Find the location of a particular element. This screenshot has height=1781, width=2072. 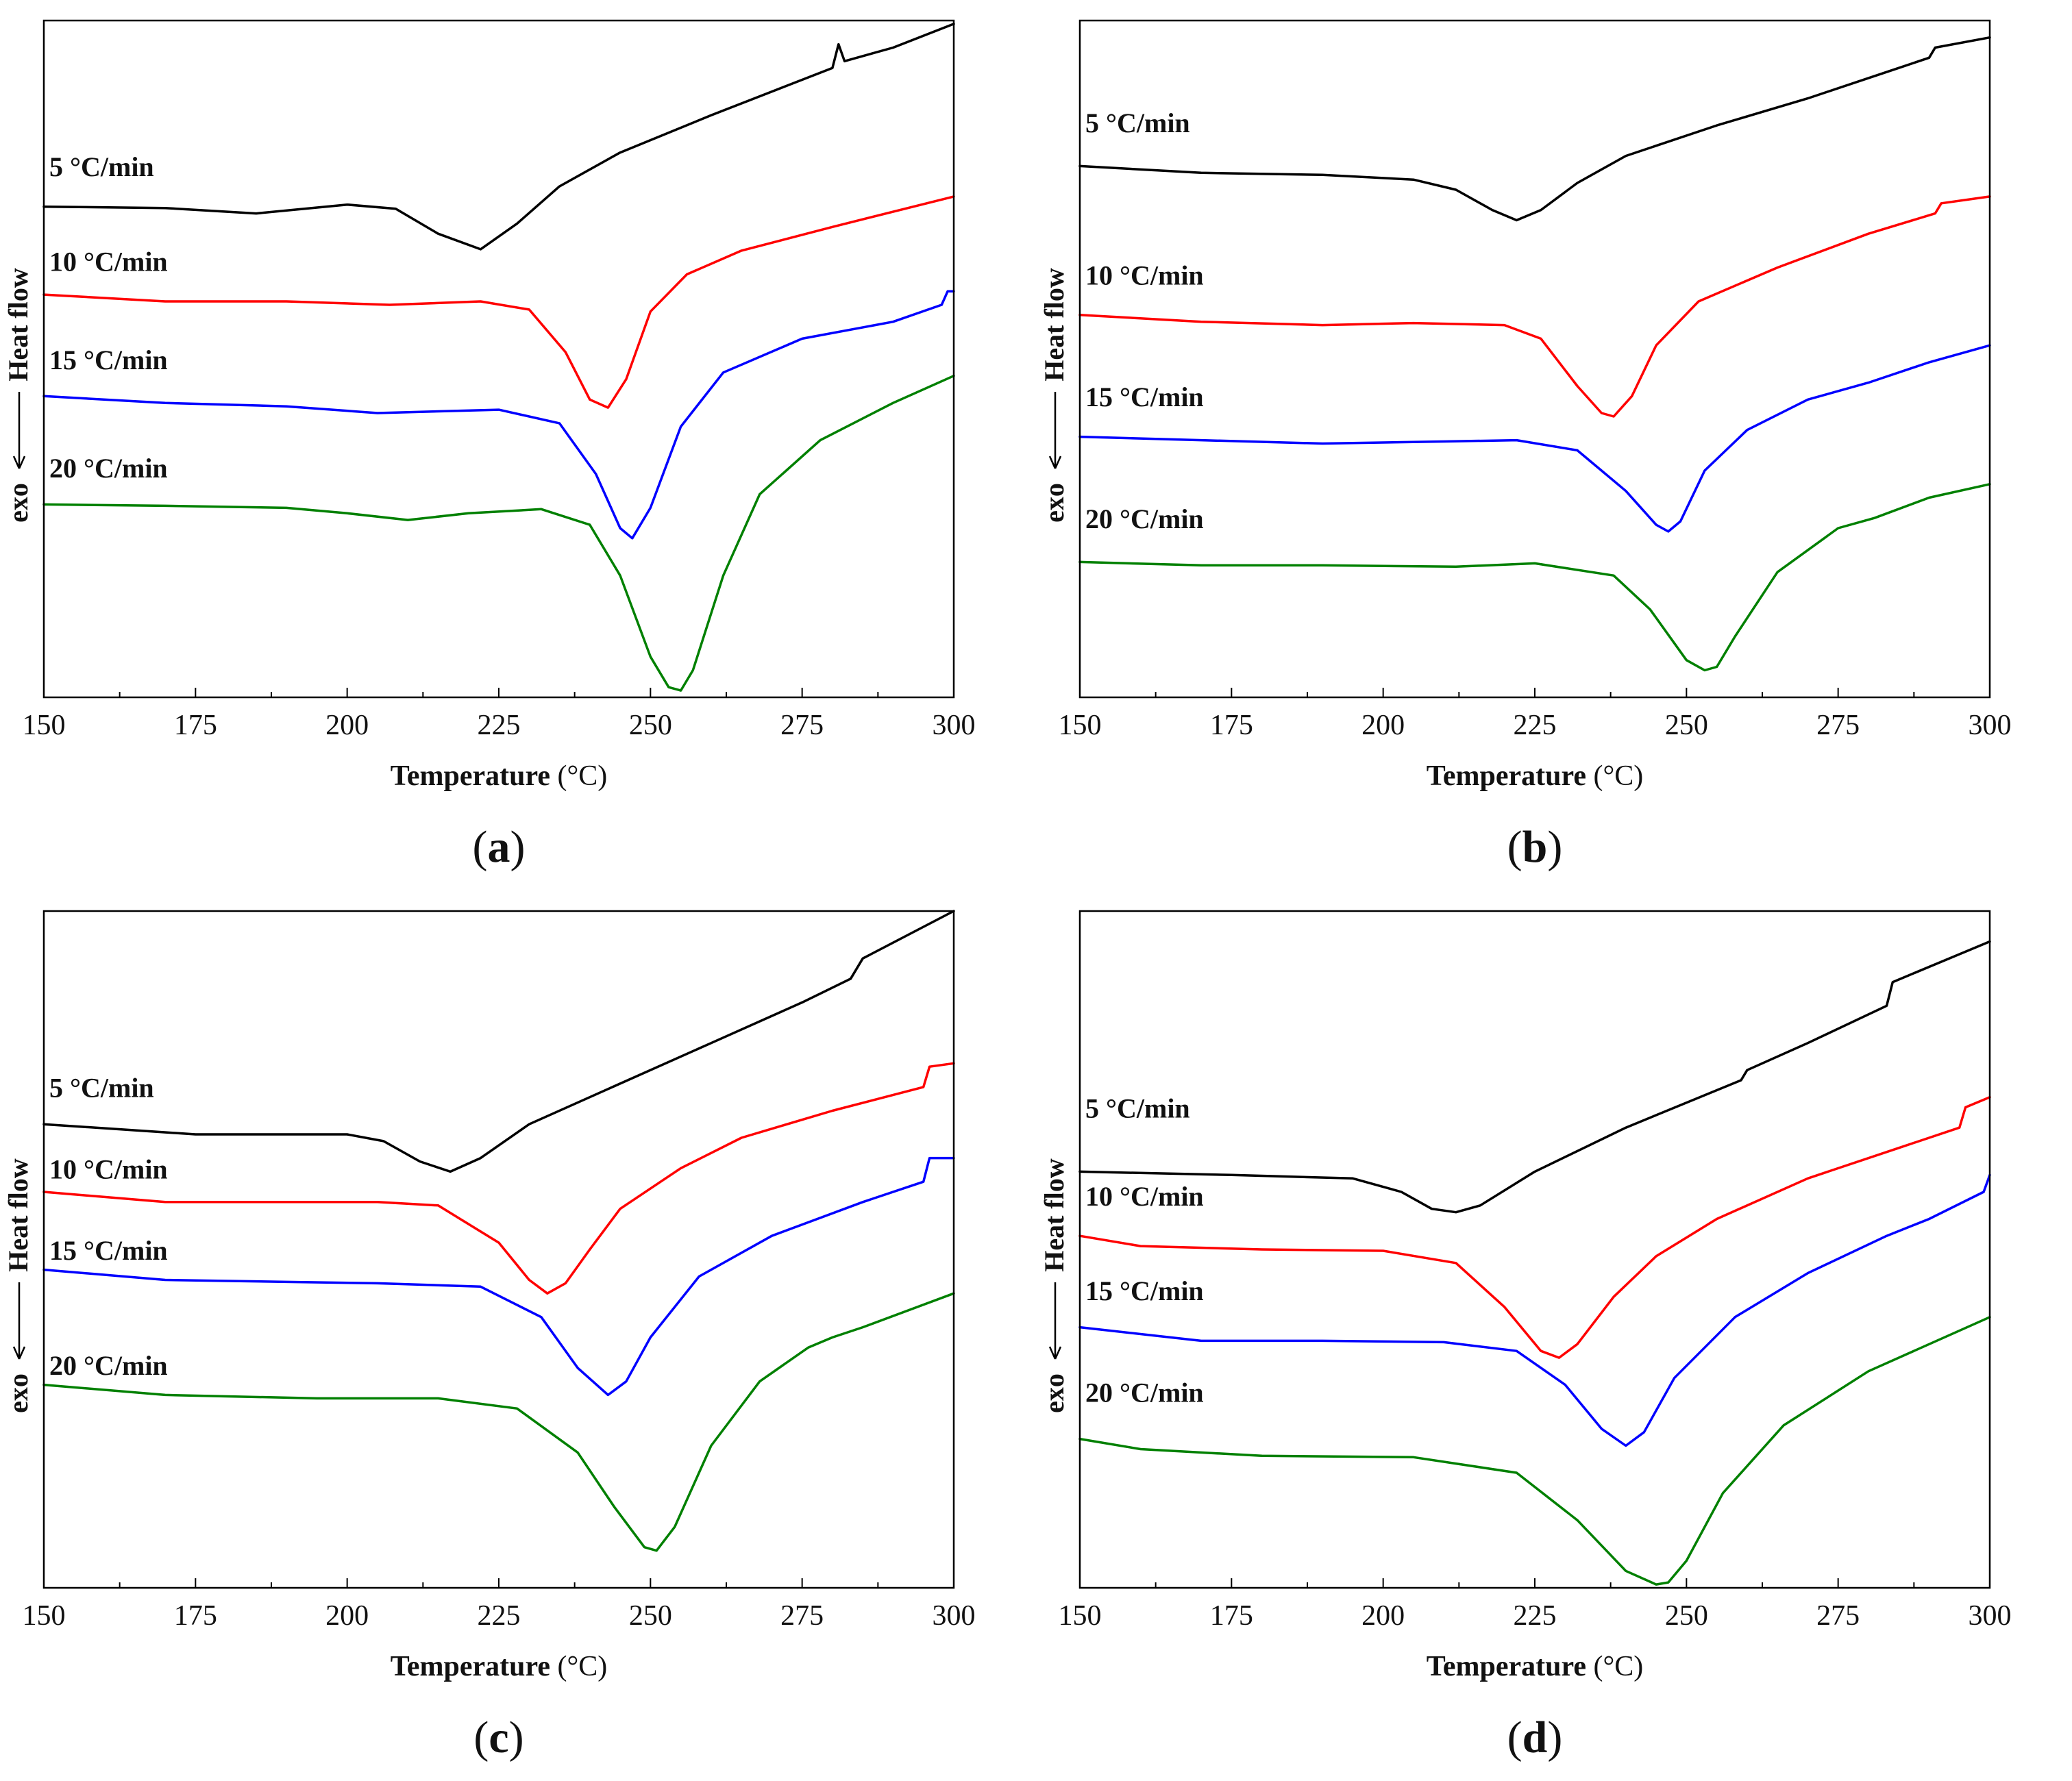

caption-letter: c is located at coordinates (498, 1738).